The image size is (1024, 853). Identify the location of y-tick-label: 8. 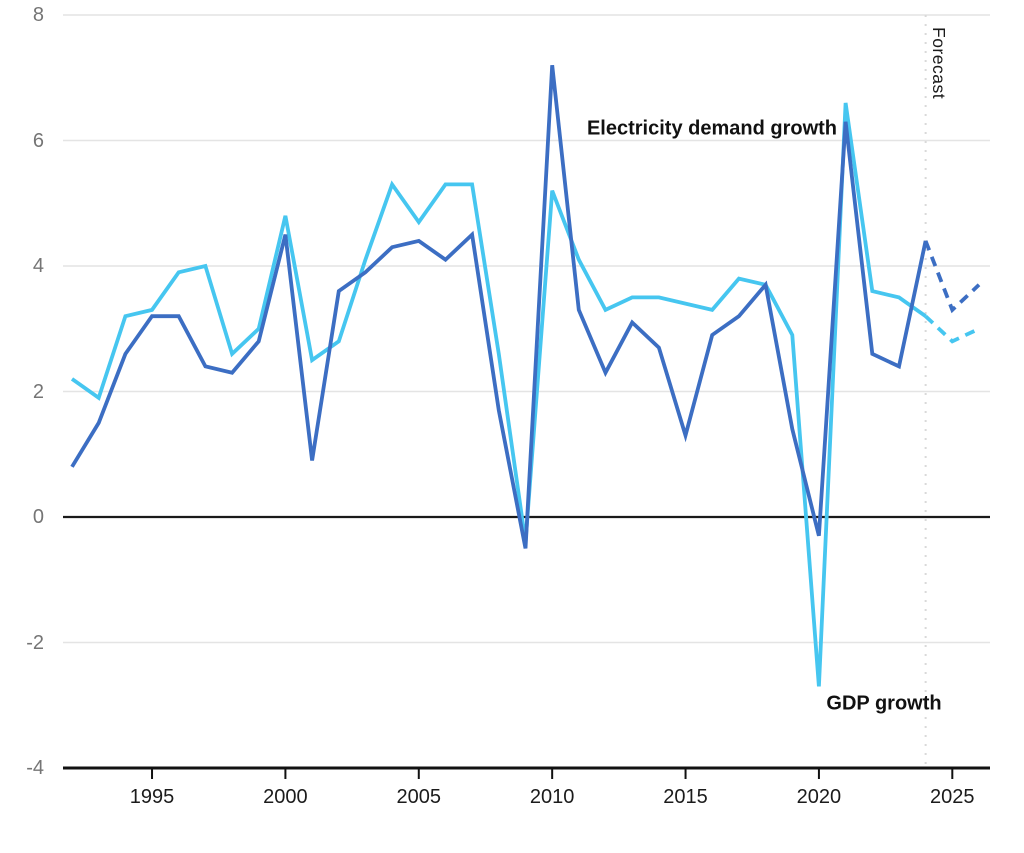
(38, 15).